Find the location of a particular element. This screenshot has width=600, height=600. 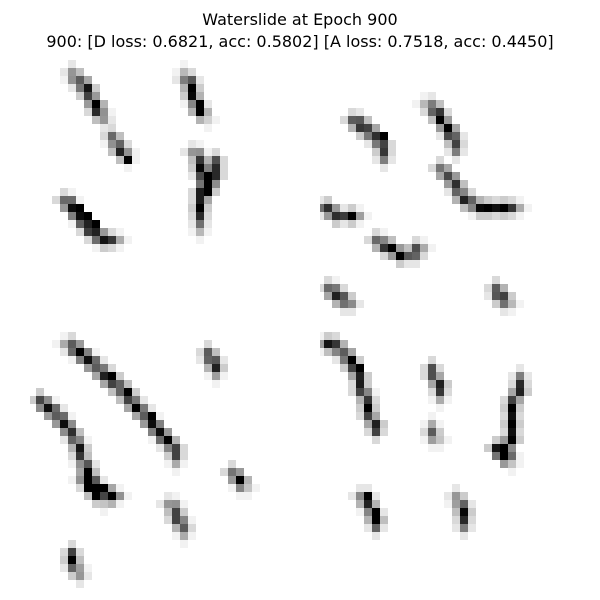

generated-image-top-right is located at coordinates (426, 204).